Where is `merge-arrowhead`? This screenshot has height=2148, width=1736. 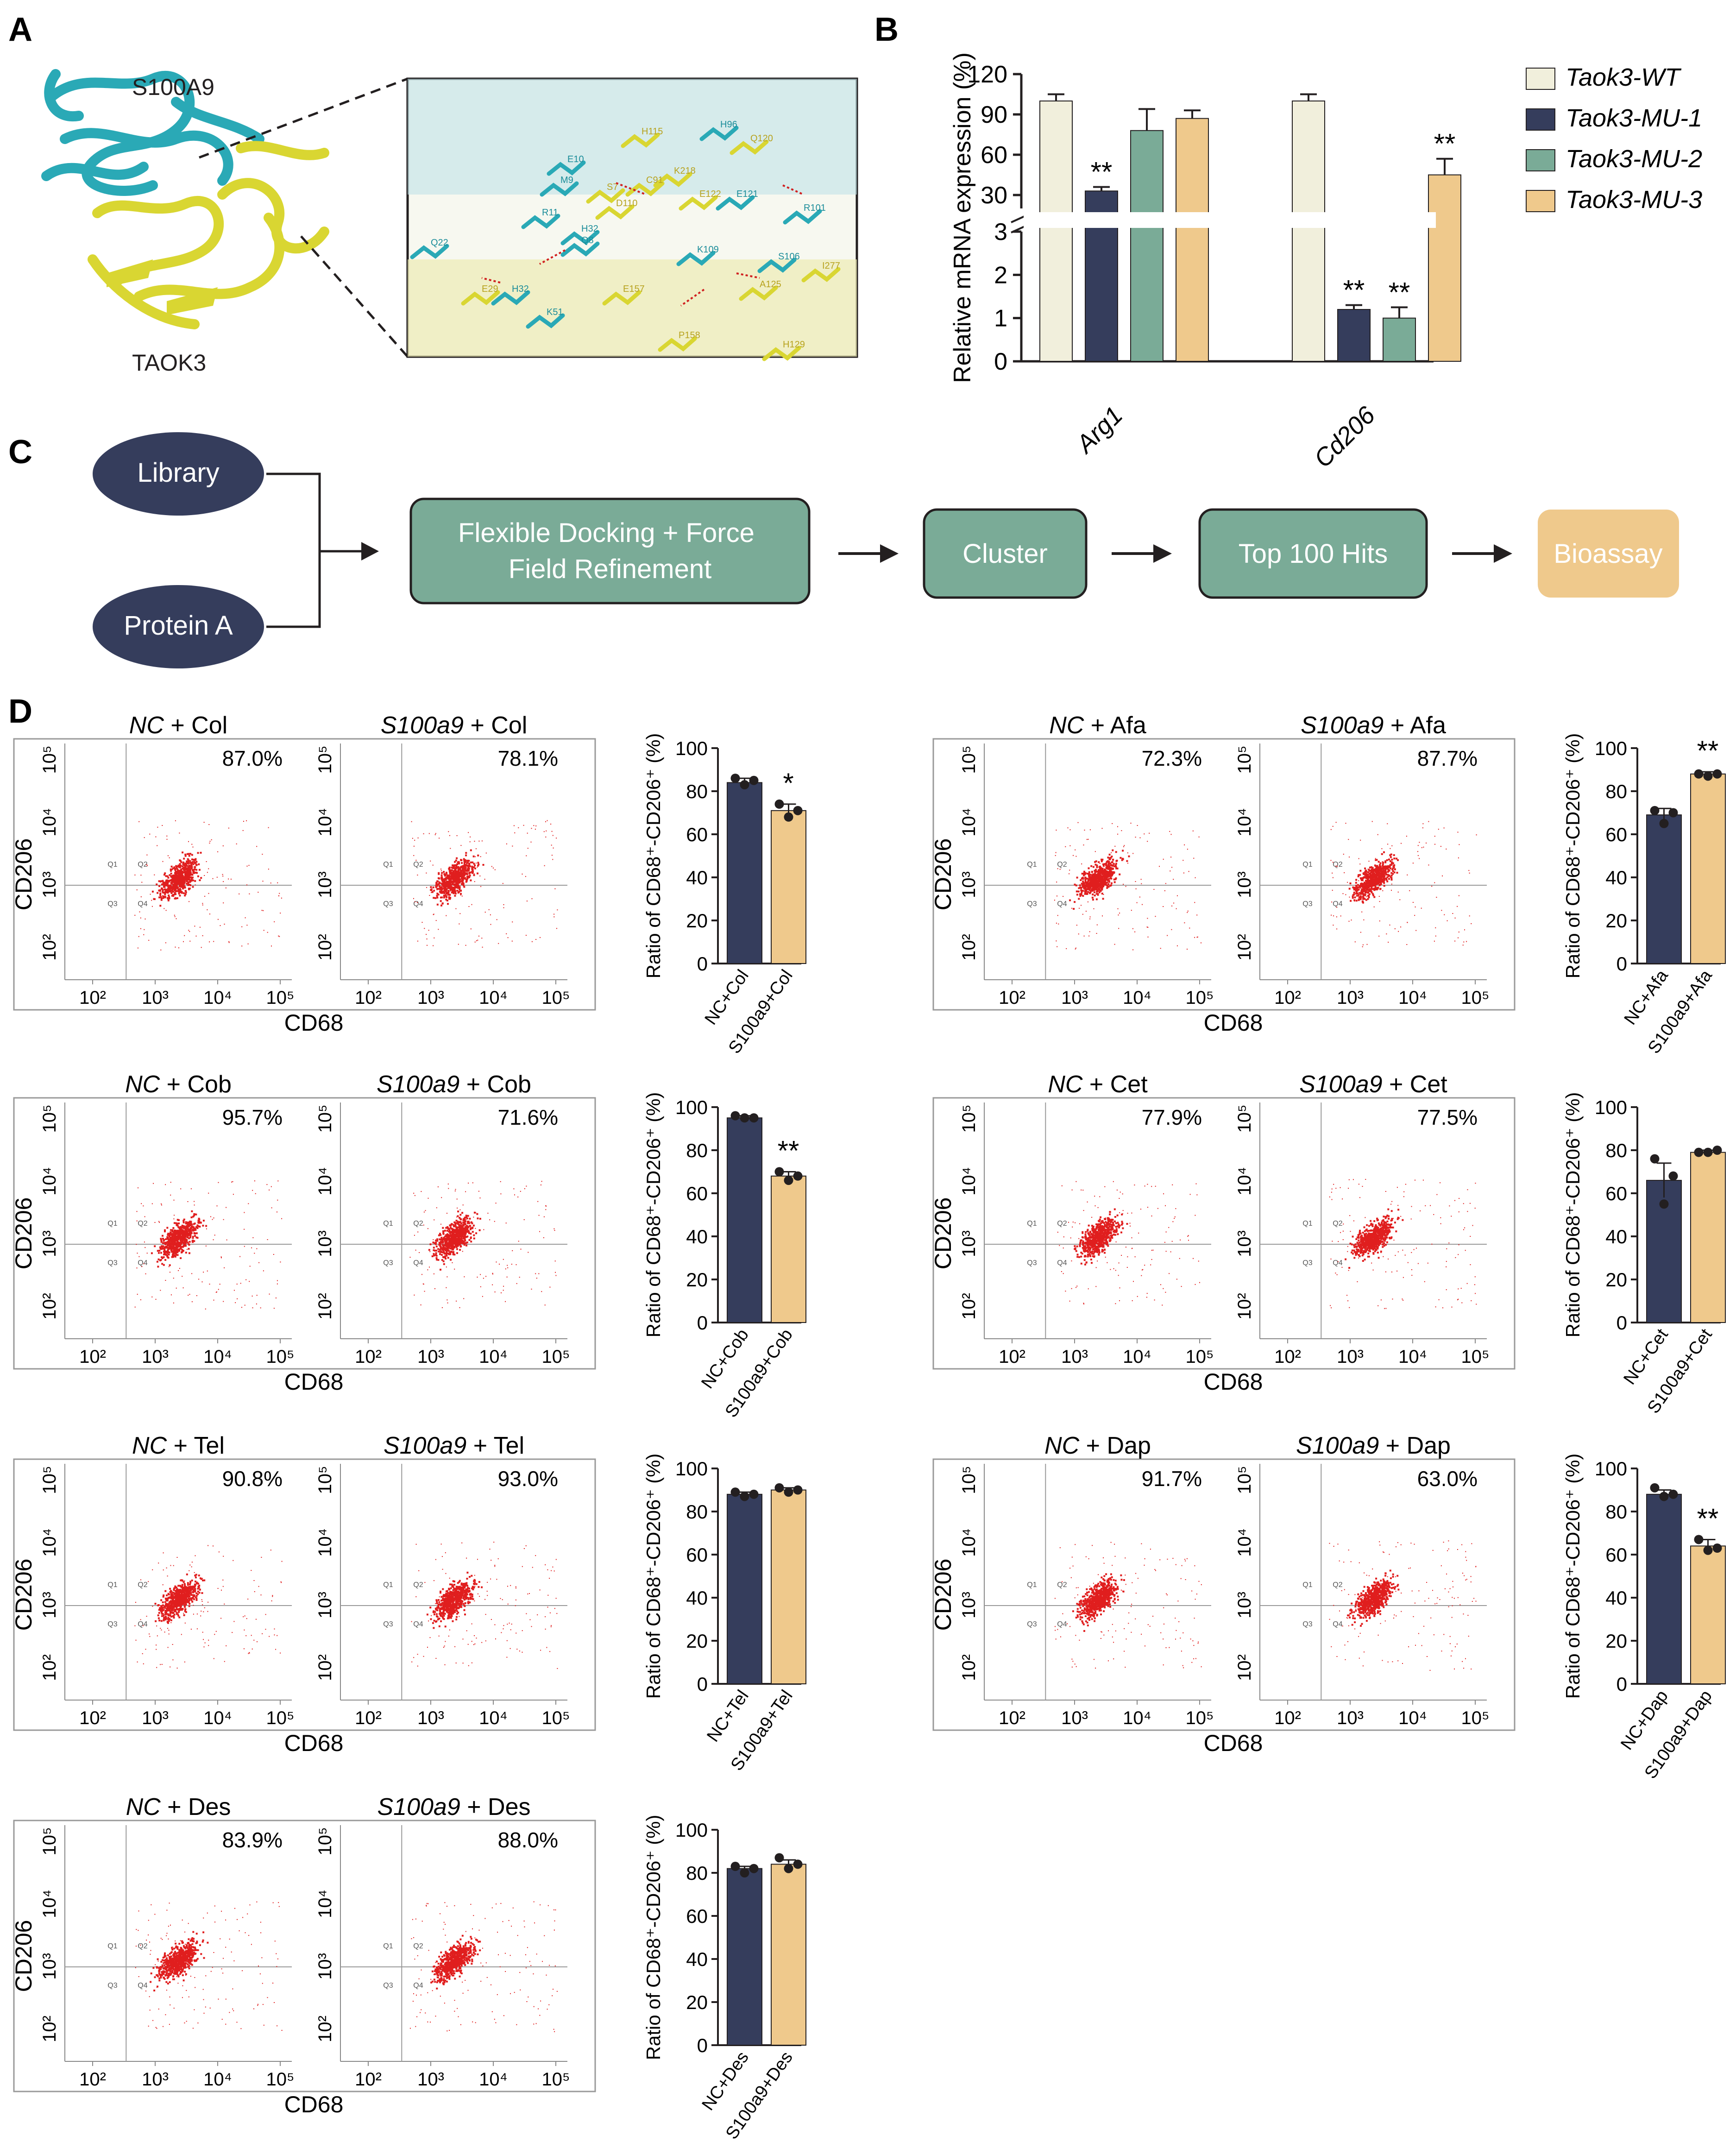
merge-arrowhead is located at coordinates (370, 551).